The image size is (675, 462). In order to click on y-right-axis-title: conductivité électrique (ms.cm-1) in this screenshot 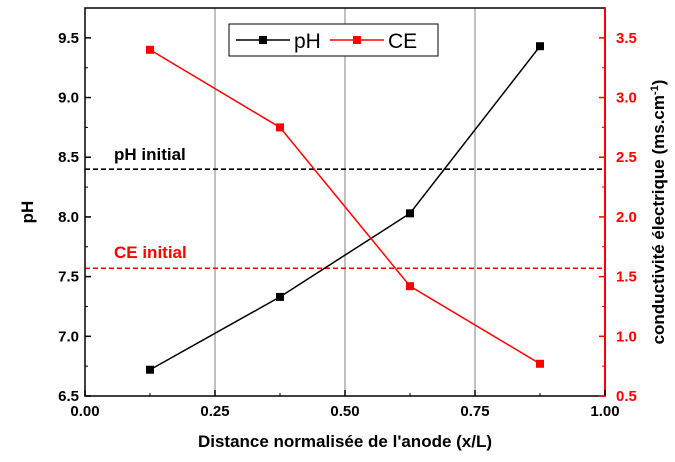, I will do `click(658, 212)`.